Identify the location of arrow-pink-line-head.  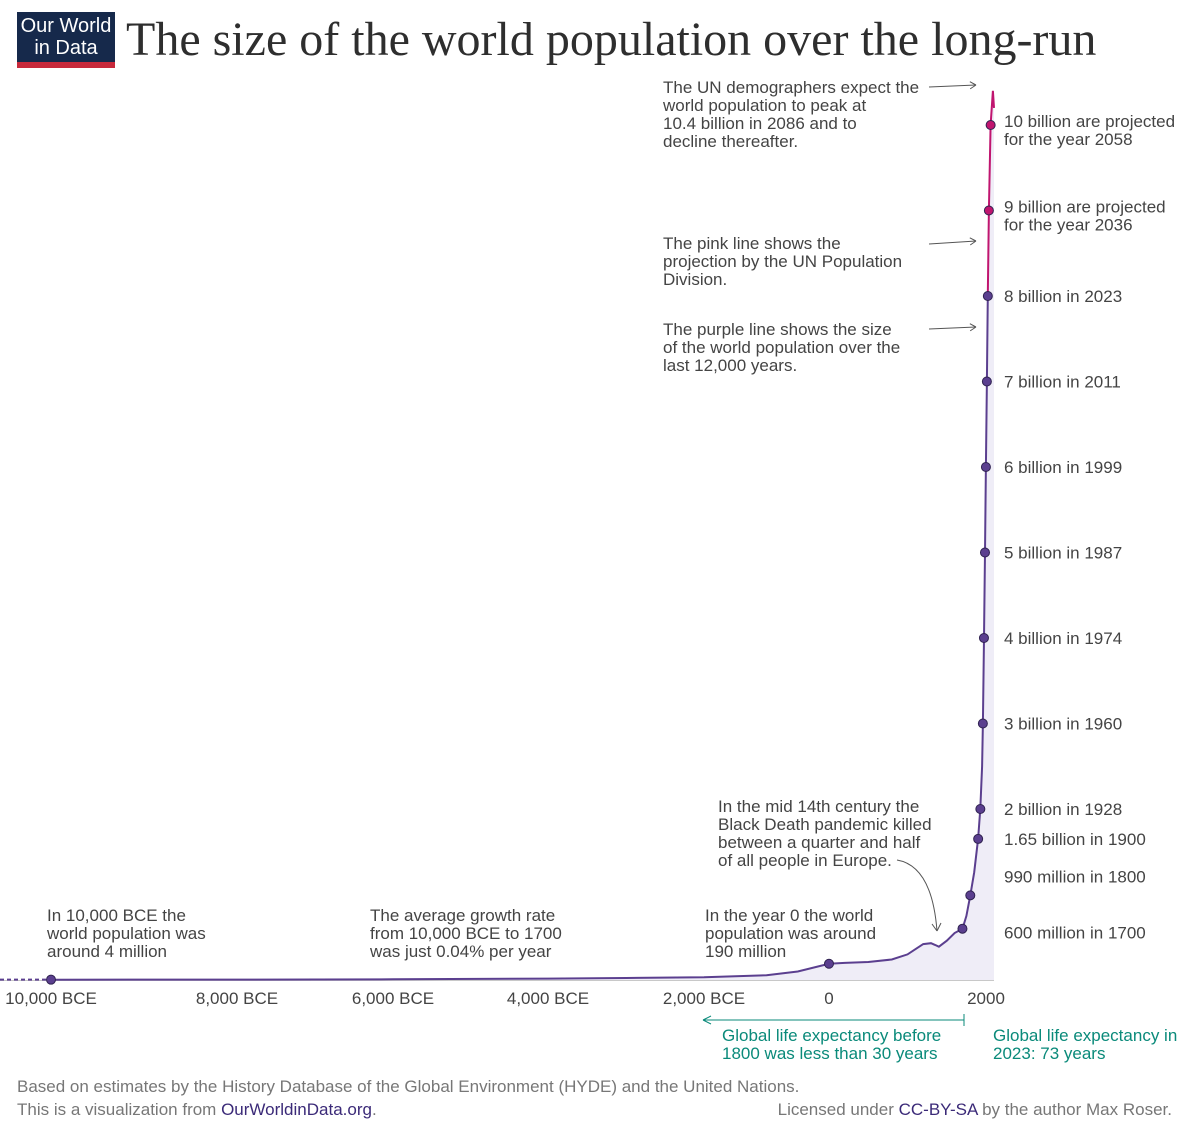
(973, 241).